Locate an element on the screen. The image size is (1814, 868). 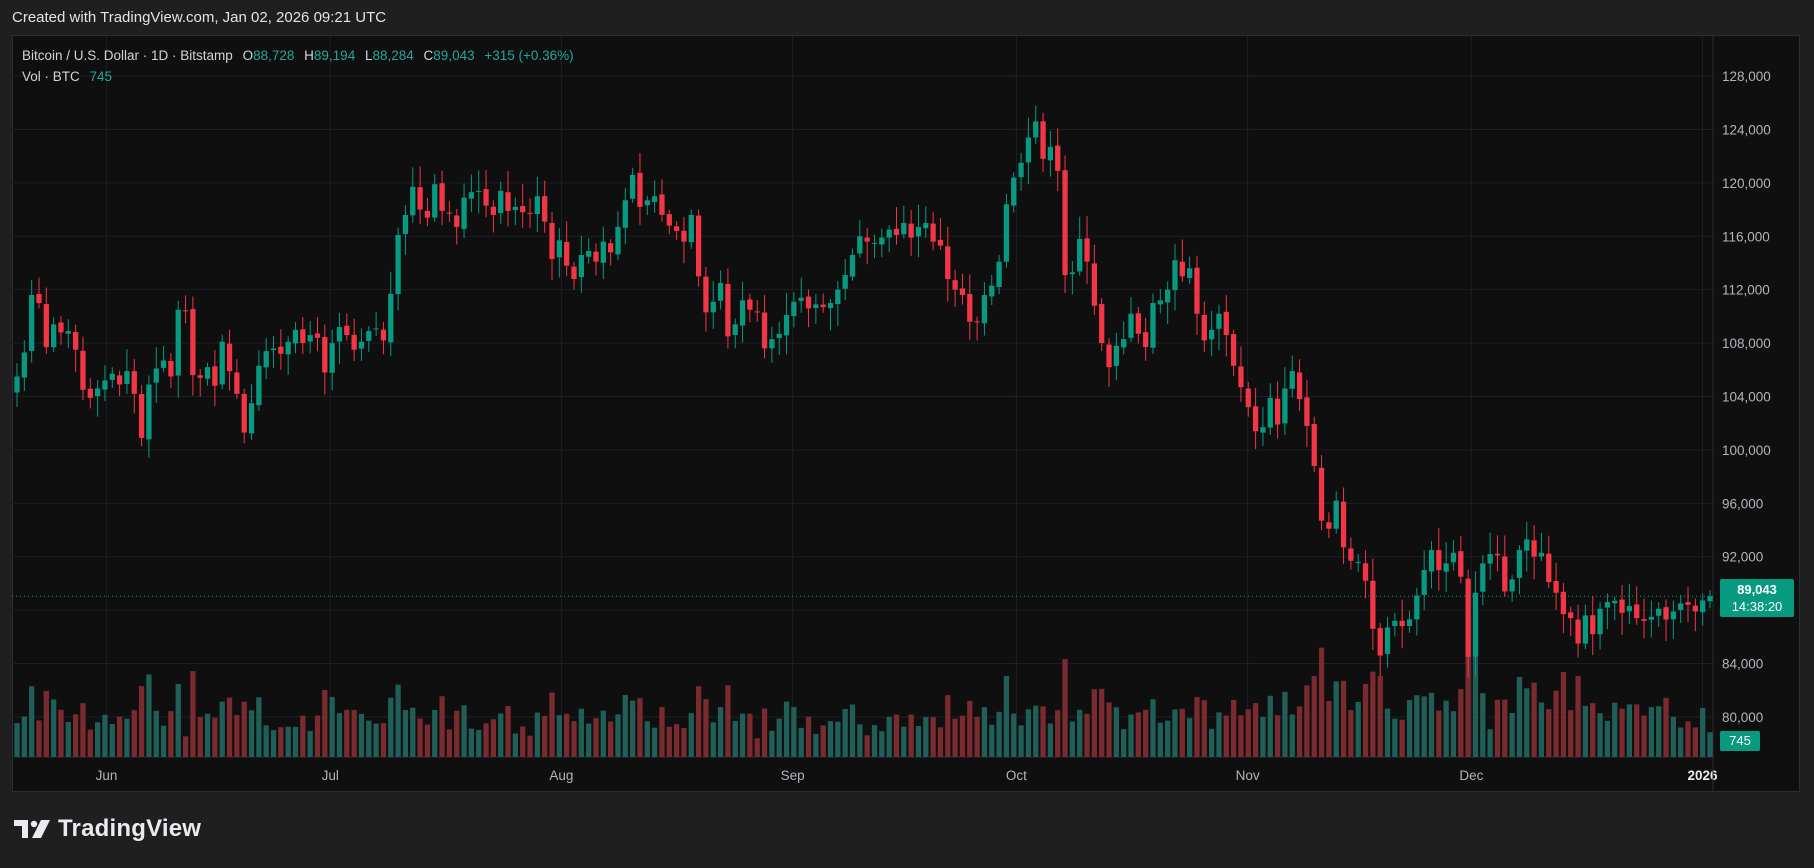
tradingview-logo-icon is located at coordinates (32, 829).